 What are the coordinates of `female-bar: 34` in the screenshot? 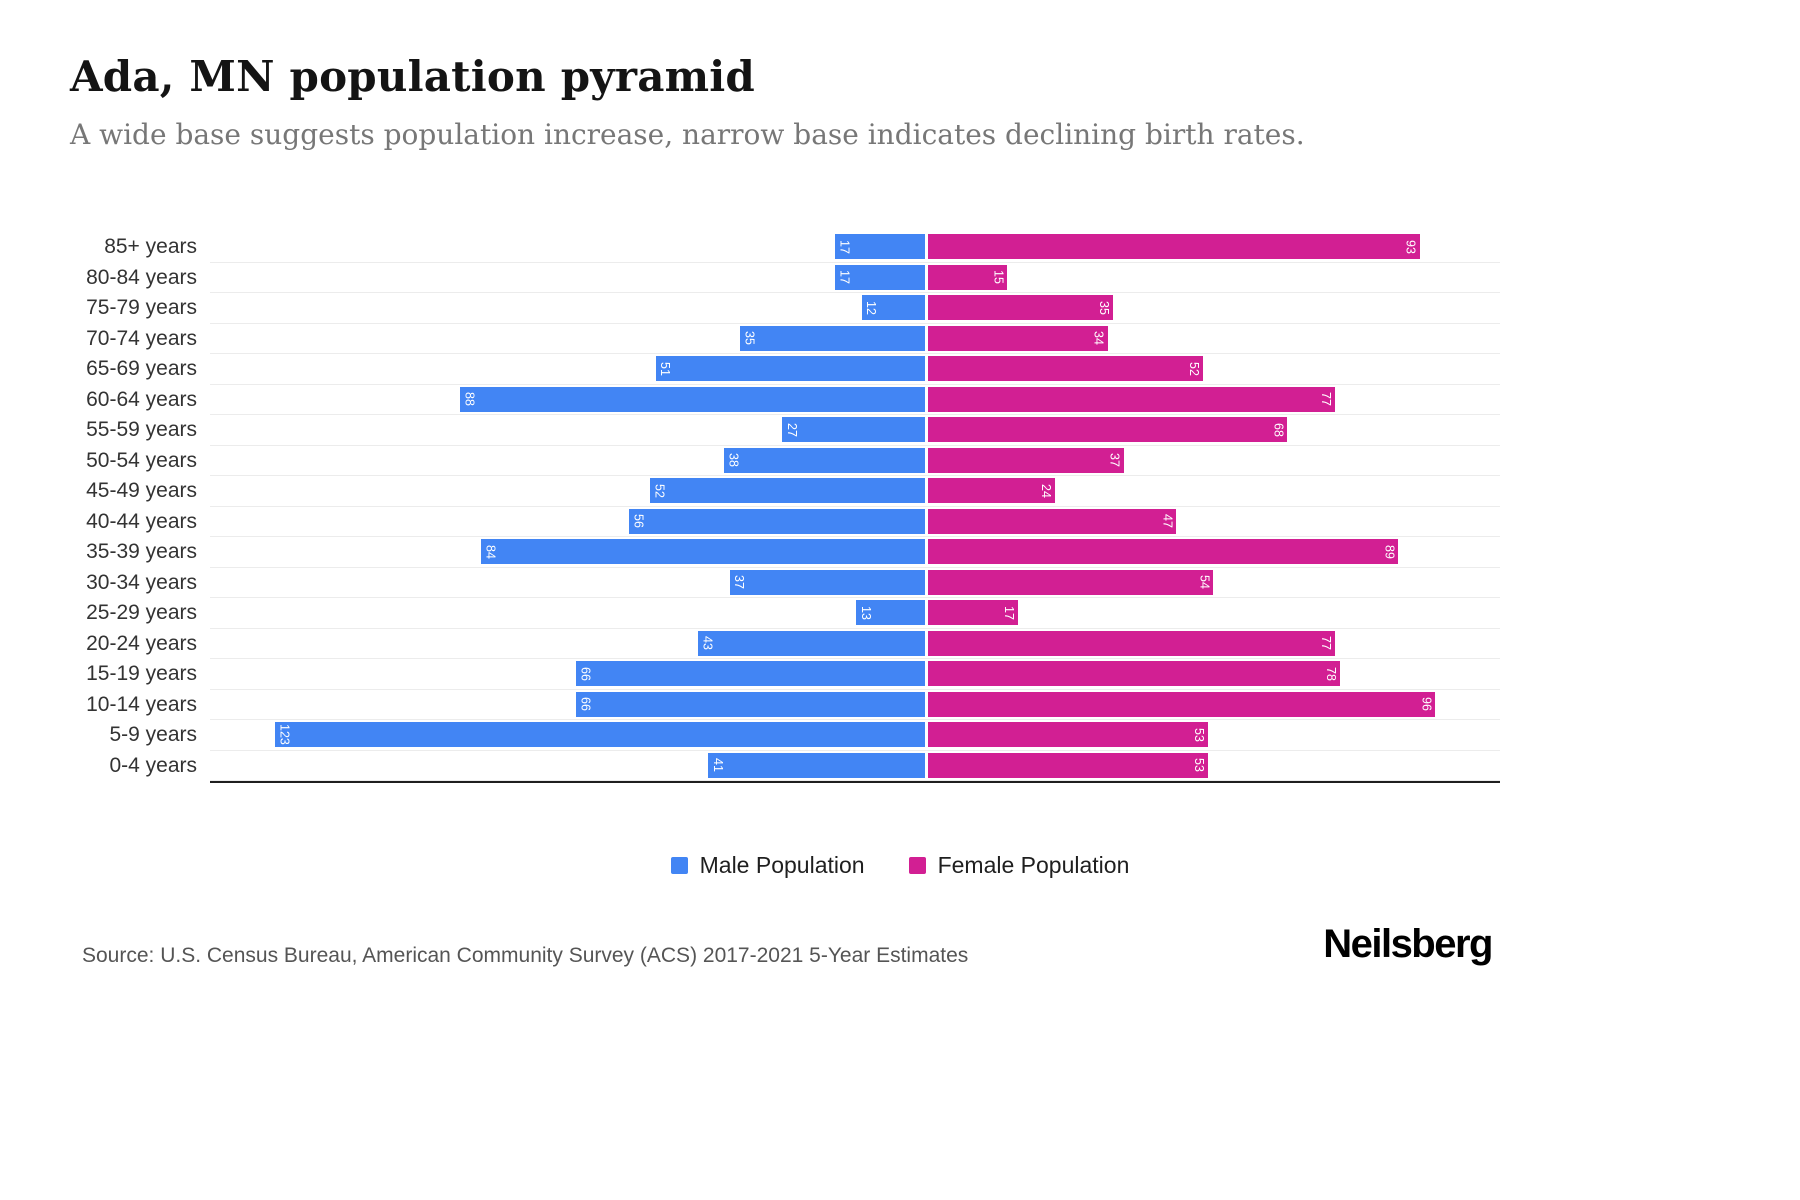 It's located at (1018, 338).